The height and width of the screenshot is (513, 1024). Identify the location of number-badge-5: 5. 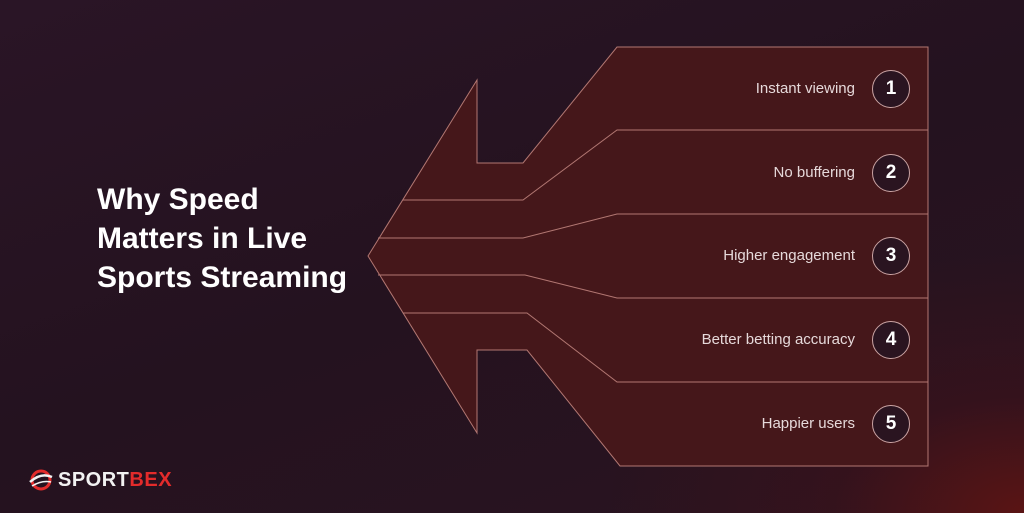
(891, 424).